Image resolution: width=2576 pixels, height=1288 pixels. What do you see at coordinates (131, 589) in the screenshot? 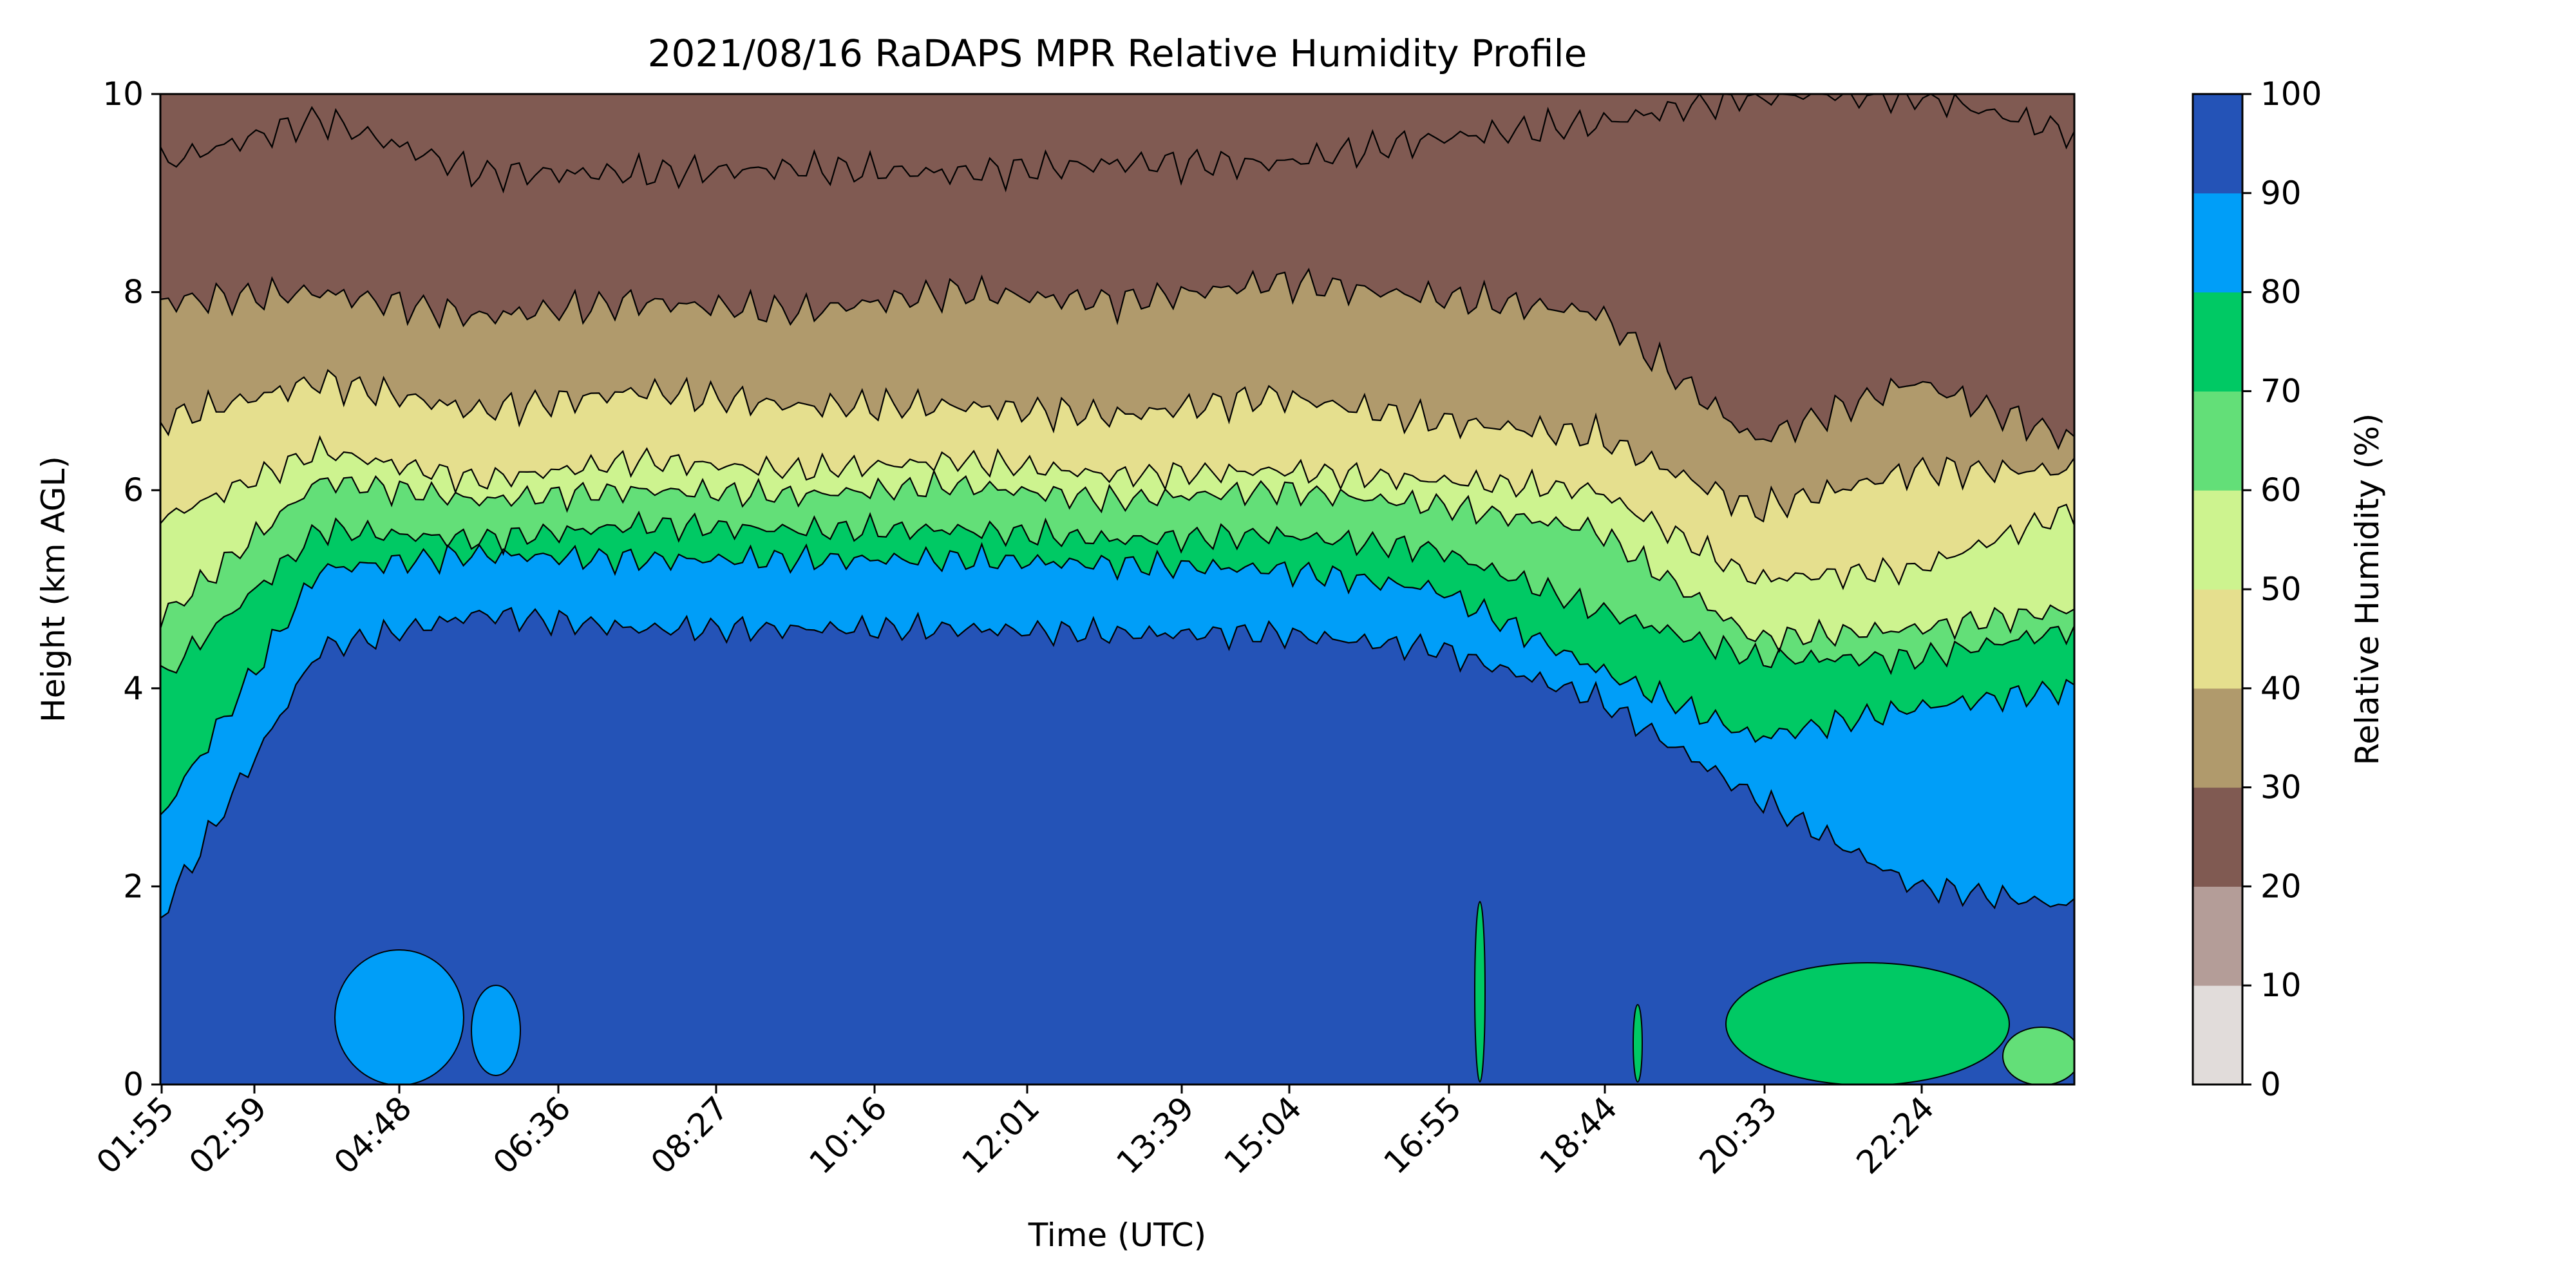
I see `y-axis: 0 2 4 6 8 10` at bounding box center [131, 589].